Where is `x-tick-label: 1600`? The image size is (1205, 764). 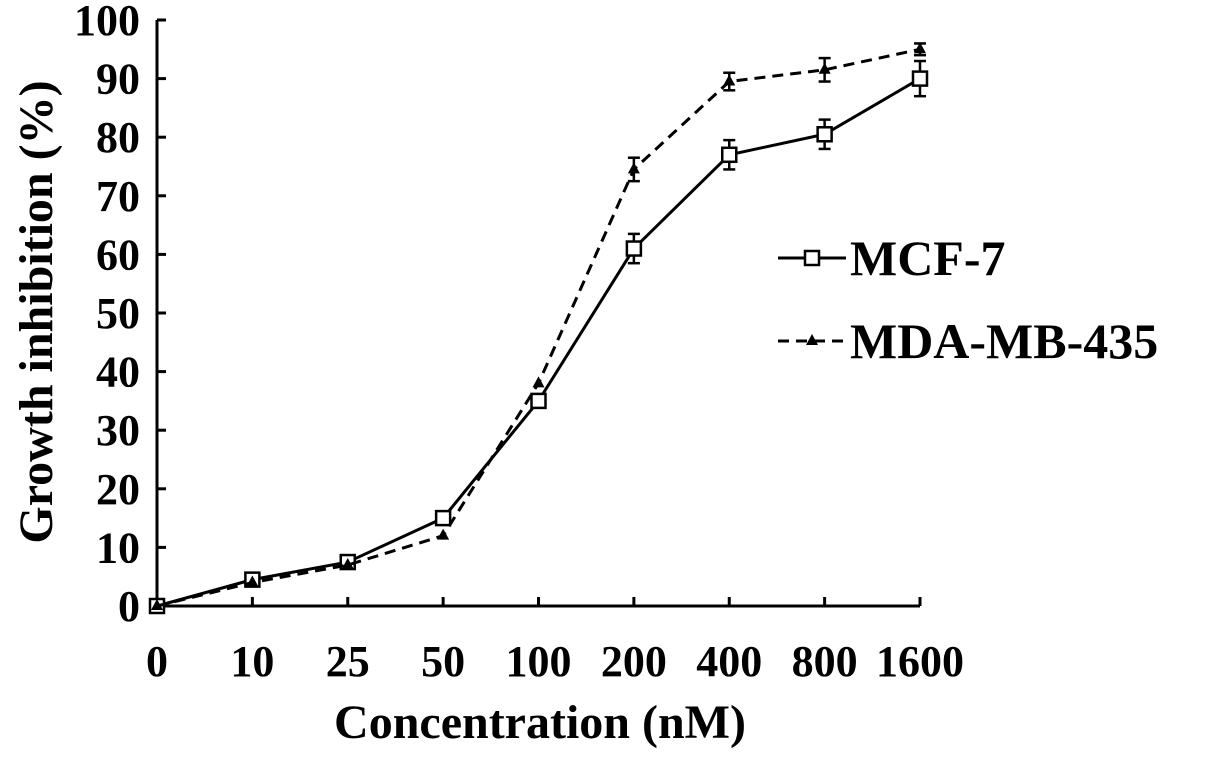 x-tick-label: 1600 is located at coordinates (920, 661).